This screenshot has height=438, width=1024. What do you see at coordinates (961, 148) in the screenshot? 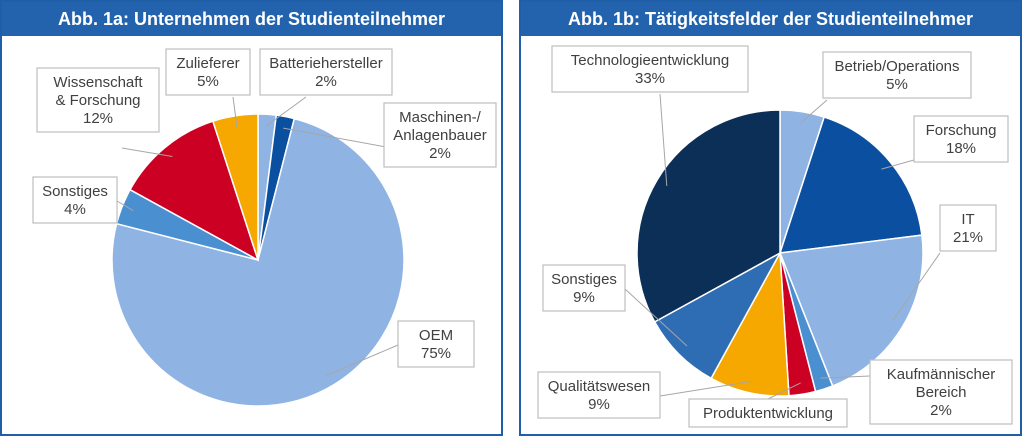
I see `label-line: 18%` at bounding box center [961, 148].